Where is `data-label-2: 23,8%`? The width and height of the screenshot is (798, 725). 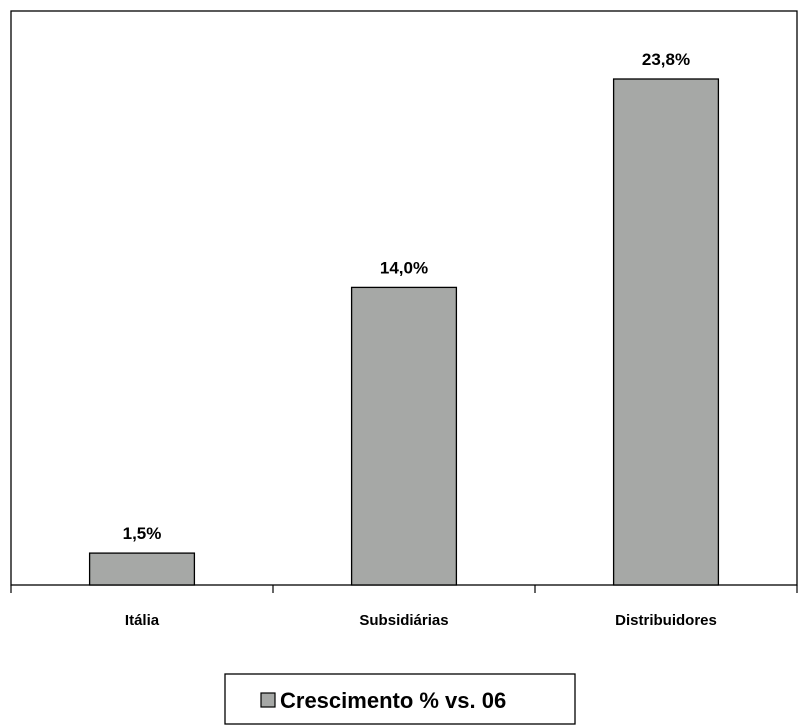 data-label-2: 23,8% is located at coordinates (666, 59).